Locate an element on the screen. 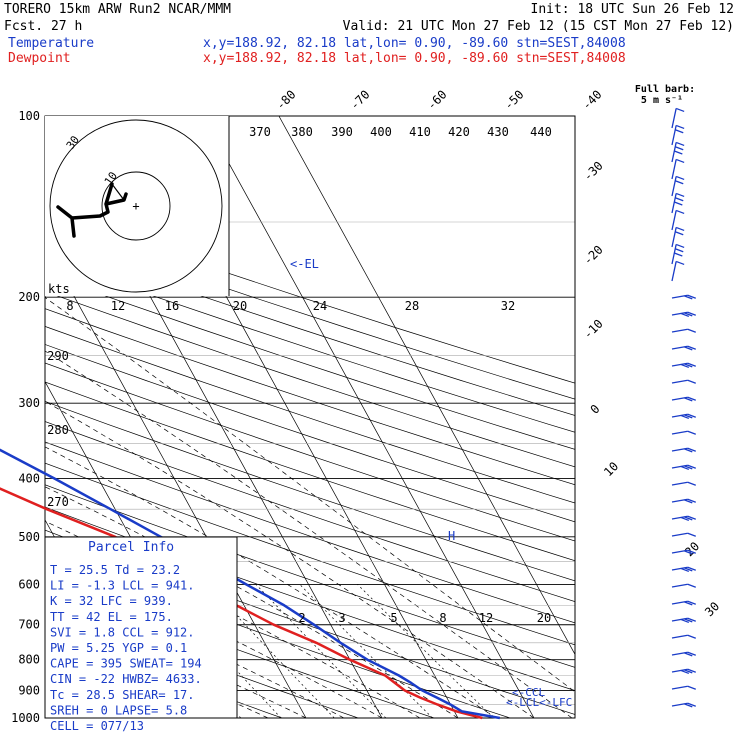 The height and width of the screenshot is (744, 740). isotherm-tick-label: -70 is located at coordinates (359, 99).